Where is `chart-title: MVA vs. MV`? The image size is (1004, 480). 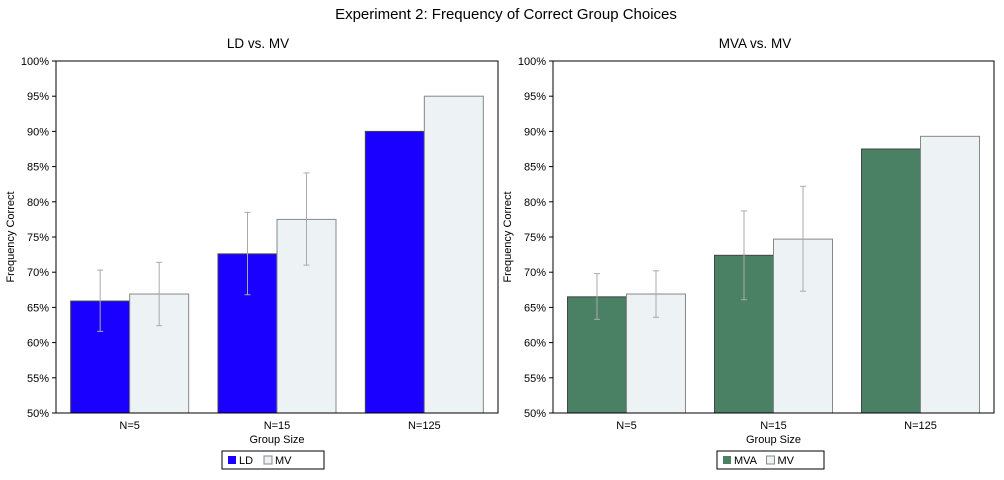
chart-title: MVA vs. MV is located at coordinates (755, 43).